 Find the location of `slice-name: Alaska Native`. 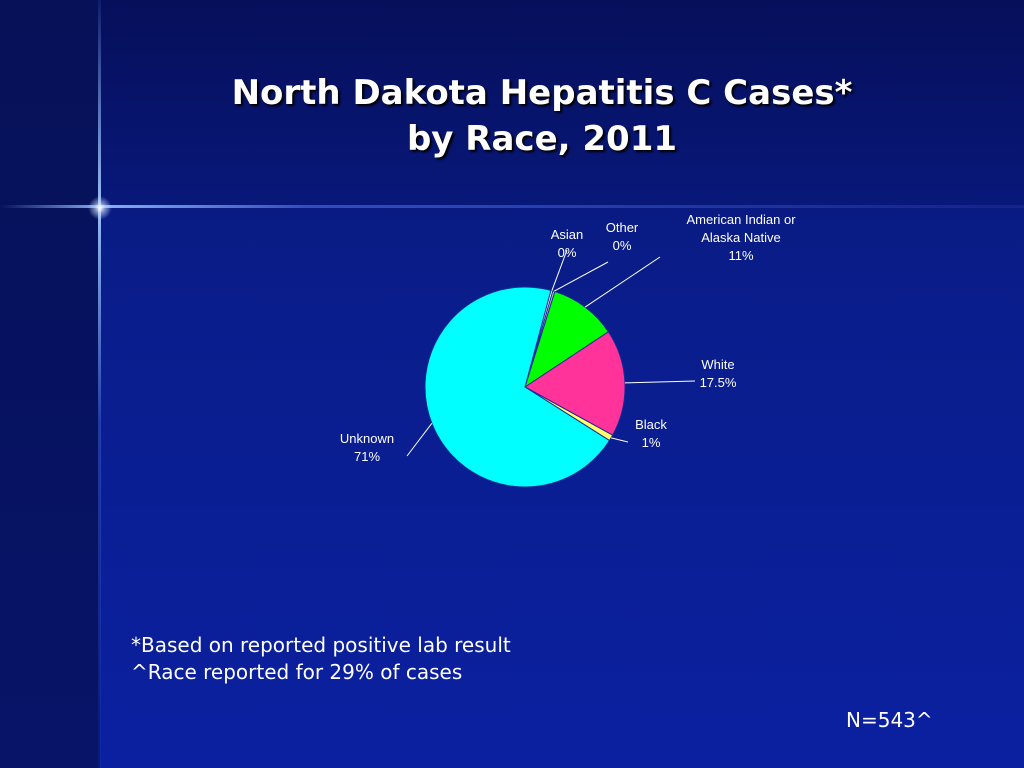

slice-name: Alaska Native is located at coordinates (740, 237).